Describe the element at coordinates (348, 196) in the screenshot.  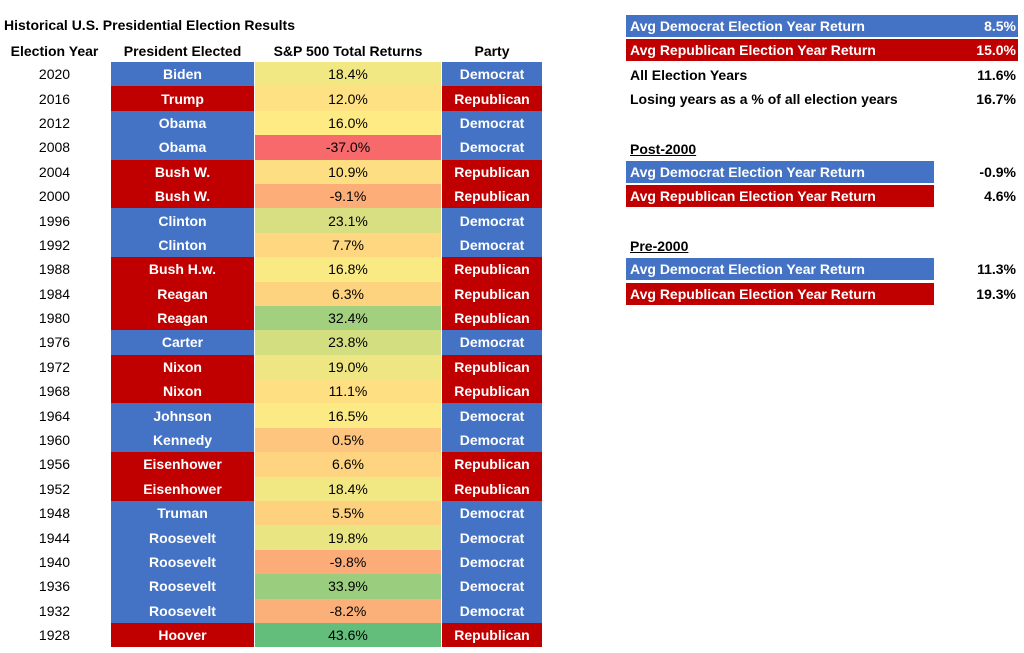
I see `return-cell: -9.1%` at that location.